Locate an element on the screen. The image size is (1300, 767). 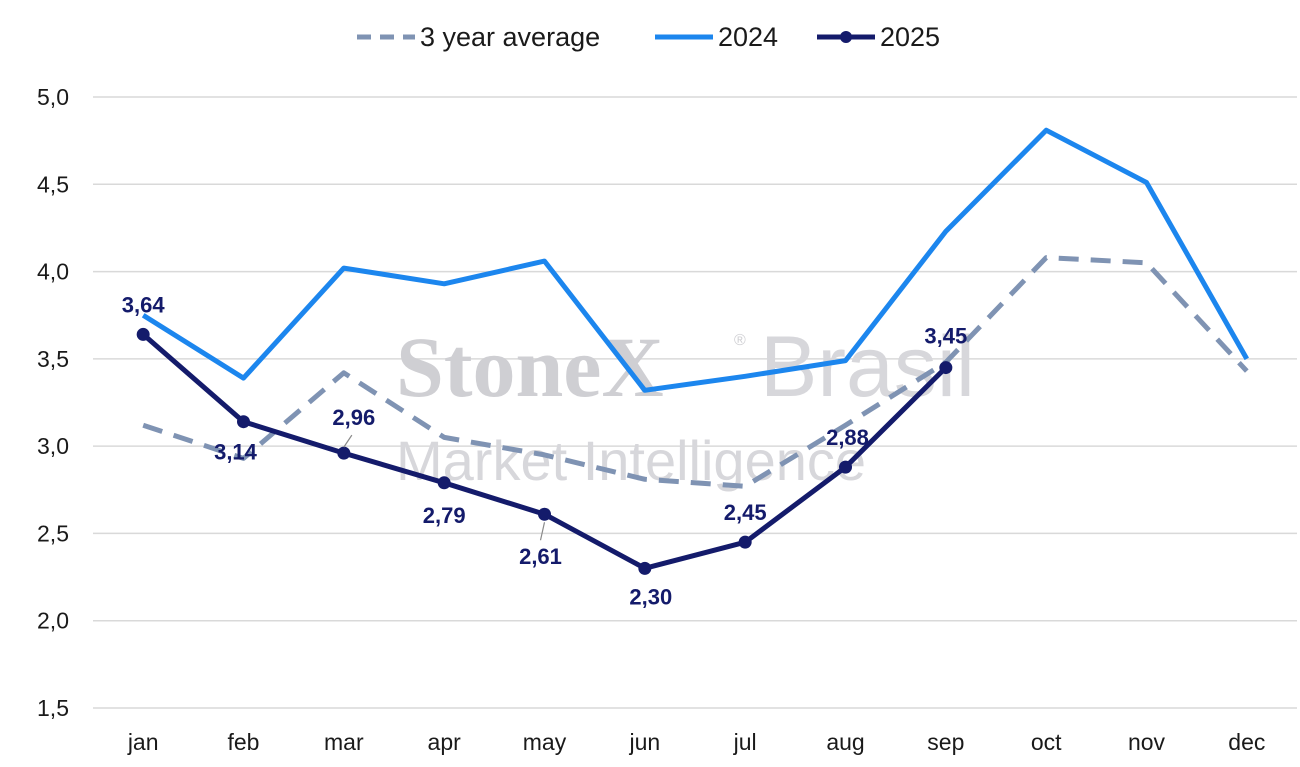
watermark-brand-bold: StoneX is located at coordinates (530, 367).